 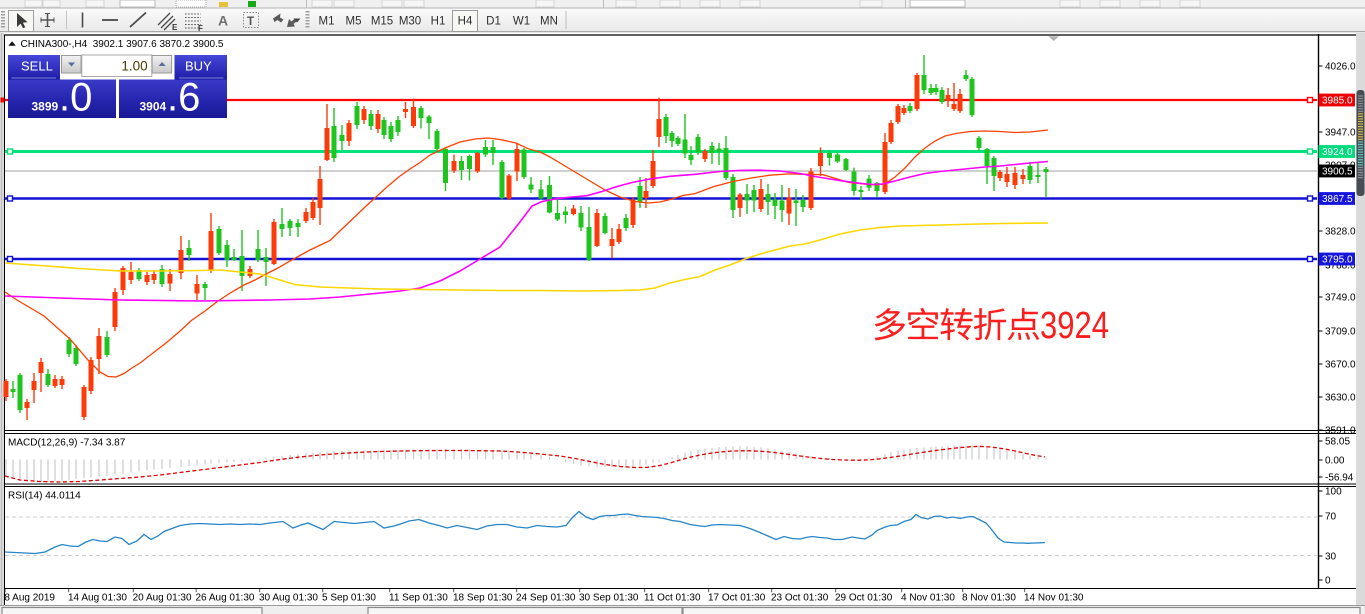 I want to click on svg-text: 20 Aug 01:30, so click(x=162, y=598).